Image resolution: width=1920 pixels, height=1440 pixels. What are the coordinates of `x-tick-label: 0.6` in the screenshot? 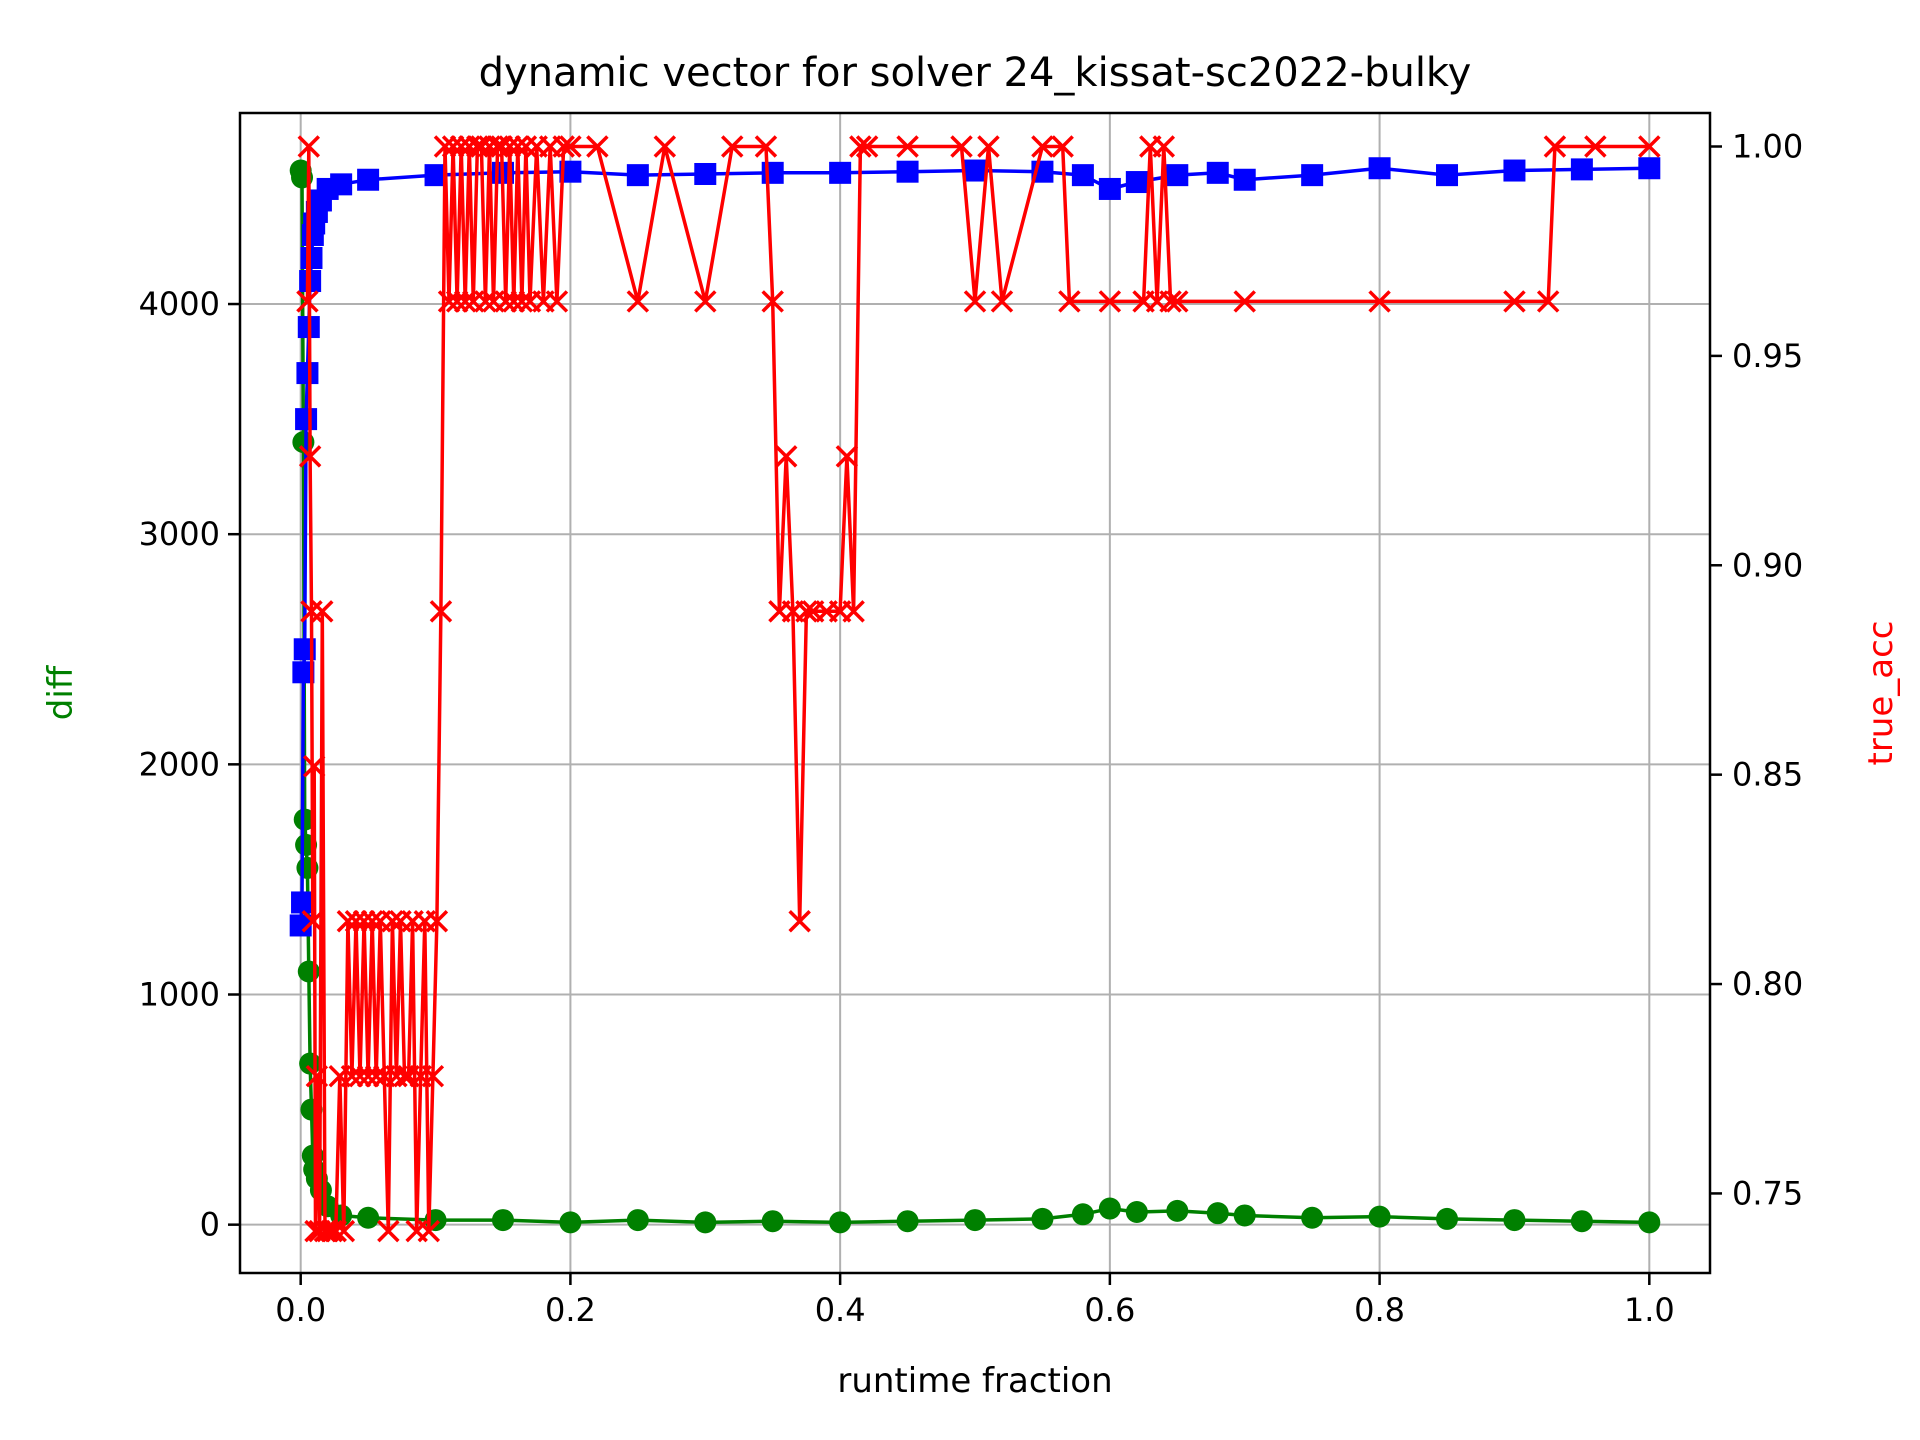 It's located at (1109, 1310).